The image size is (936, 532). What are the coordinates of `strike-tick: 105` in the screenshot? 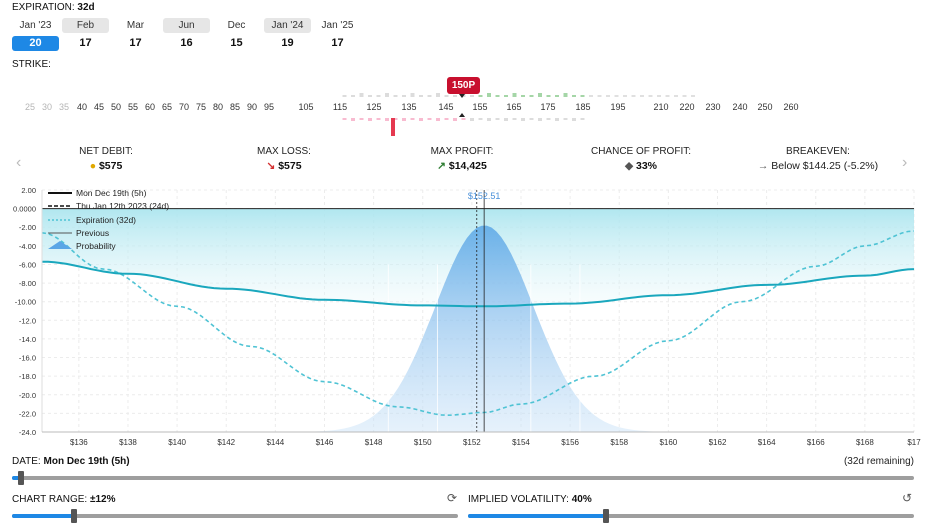 It's located at (306, 107).